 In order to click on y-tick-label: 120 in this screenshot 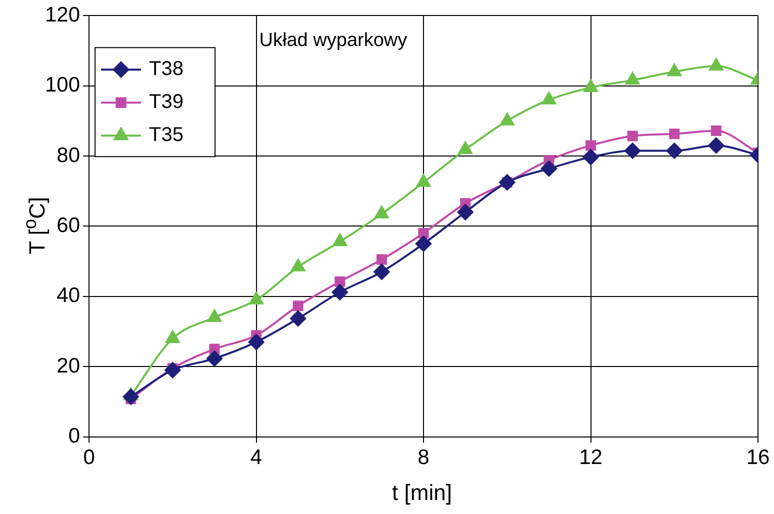, I will do `click(62, 14)`.